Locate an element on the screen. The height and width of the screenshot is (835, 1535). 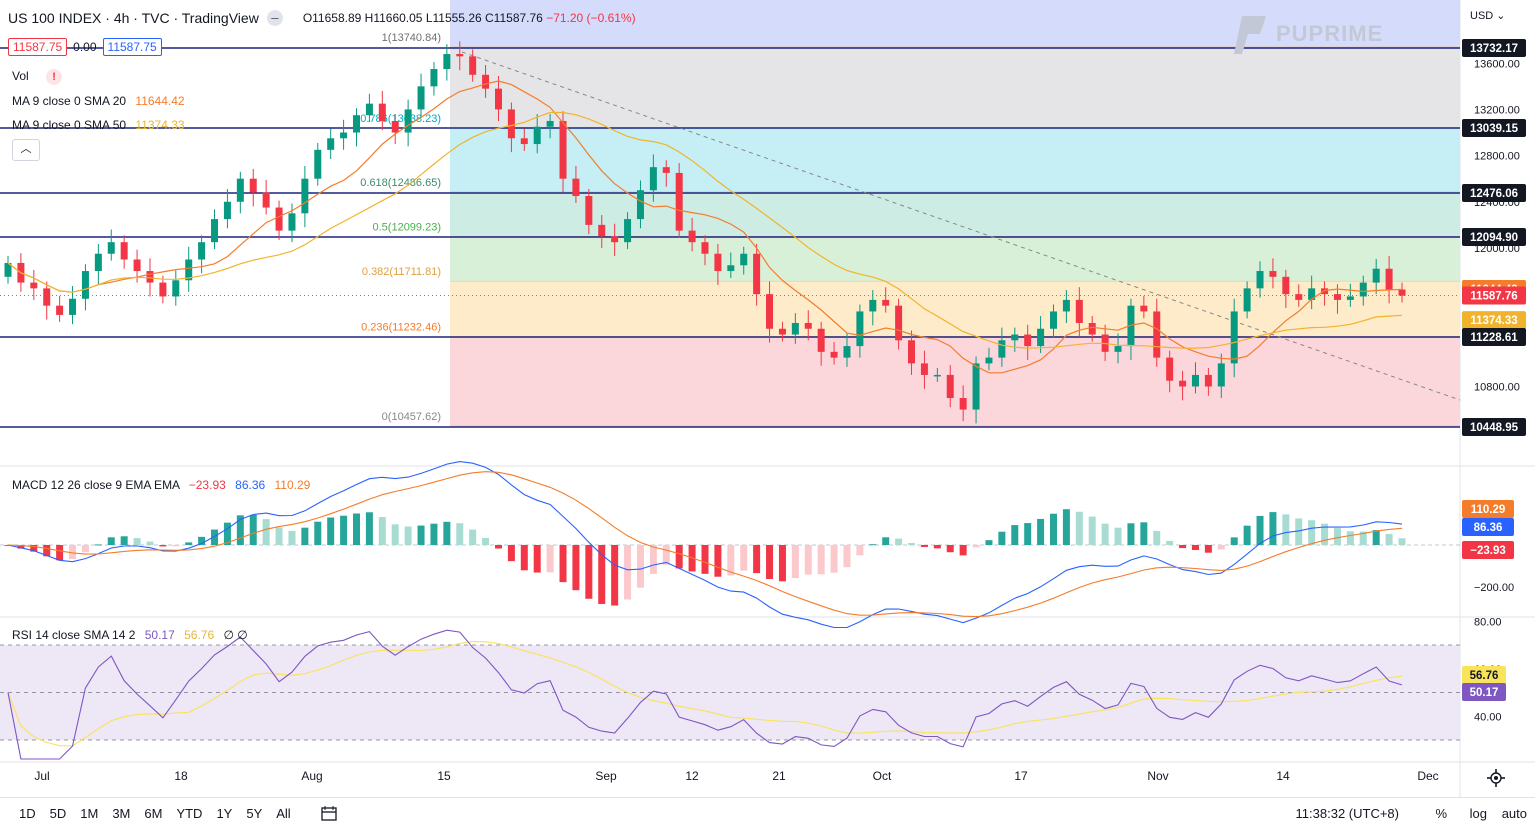
timeframe-all: All is located at coordinates (283, 813).